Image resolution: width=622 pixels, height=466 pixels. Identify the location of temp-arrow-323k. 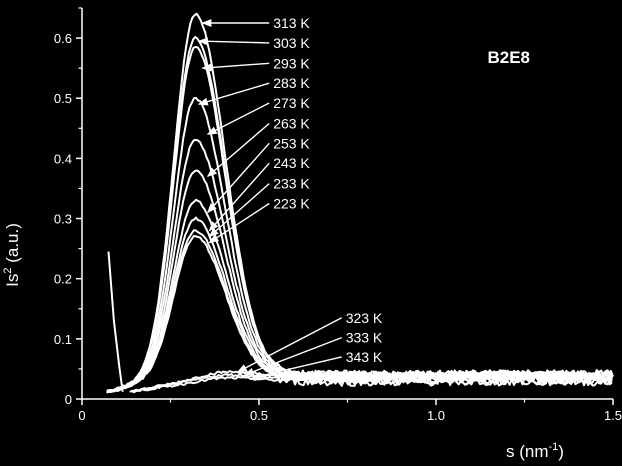
(289, 345).